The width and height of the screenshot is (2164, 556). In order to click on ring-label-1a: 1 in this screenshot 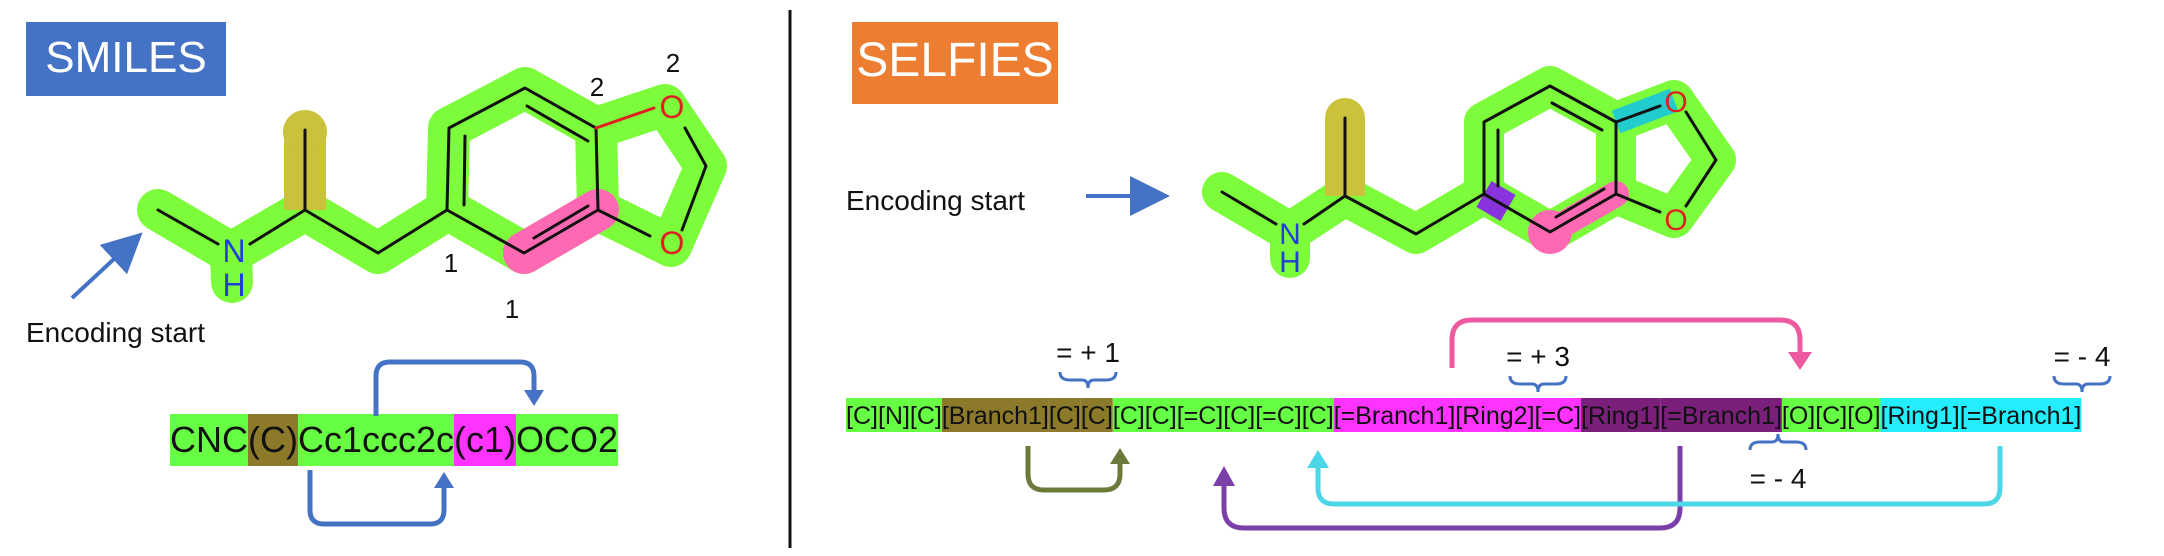, I will do `click(451, 263)`.